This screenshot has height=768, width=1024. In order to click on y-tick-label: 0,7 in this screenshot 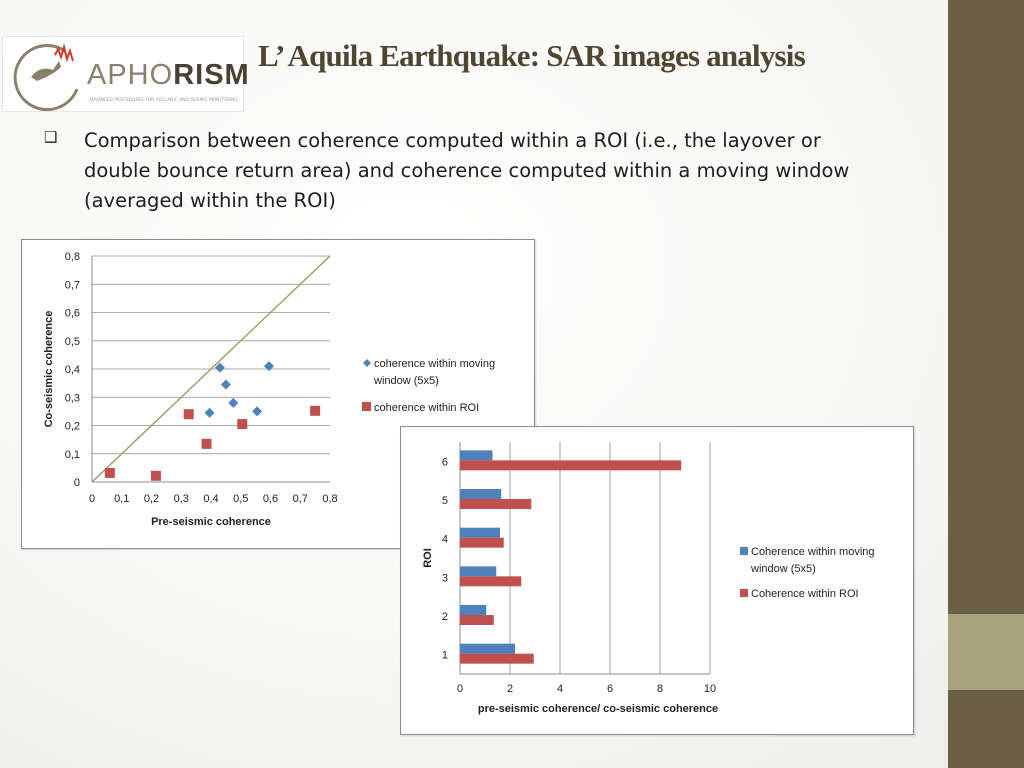, I will do `click(72, 285)`.